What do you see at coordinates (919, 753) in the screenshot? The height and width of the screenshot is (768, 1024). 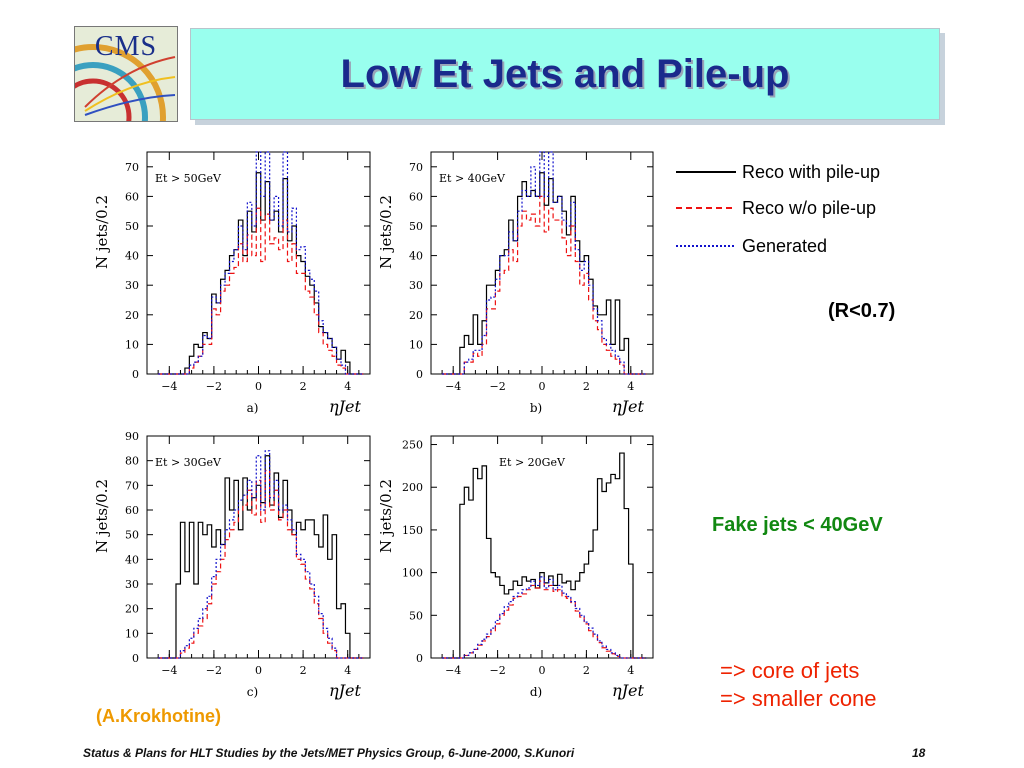 I see `page-number: 18` at bounding box center [919, 753].